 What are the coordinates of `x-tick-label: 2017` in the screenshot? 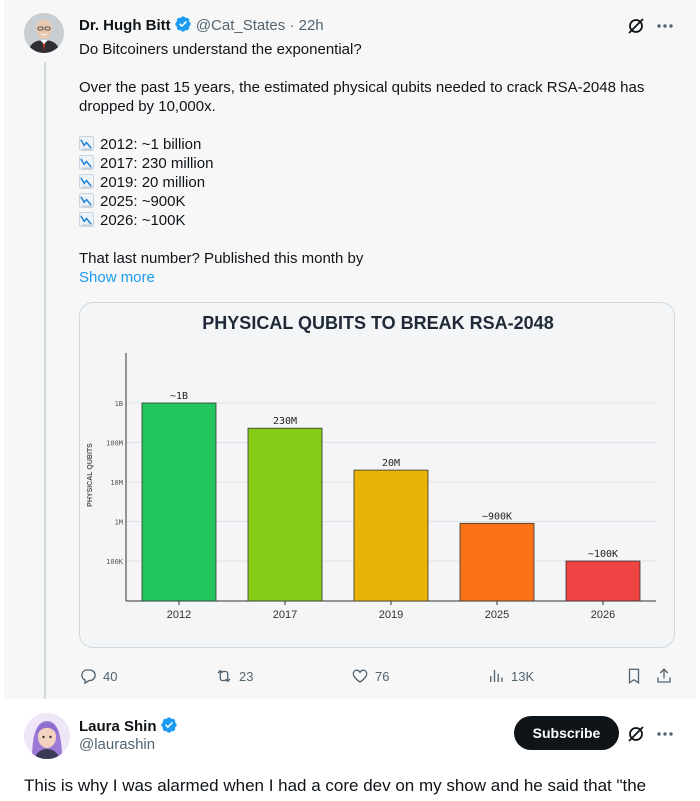 It's located at (285, 615).